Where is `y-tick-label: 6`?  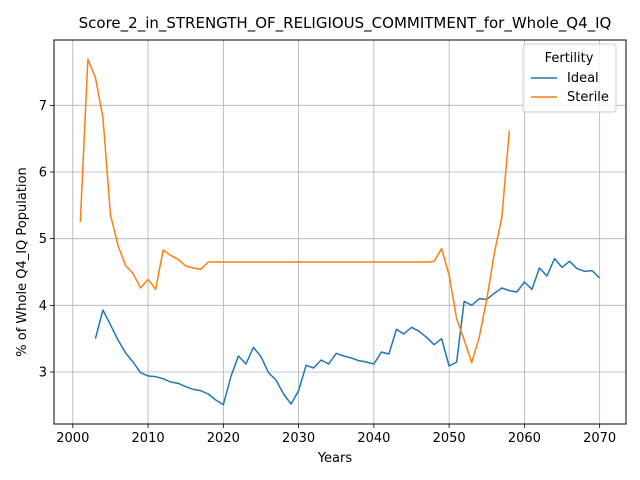 y-tick-label: 6 is located at coordinates (43, 173).